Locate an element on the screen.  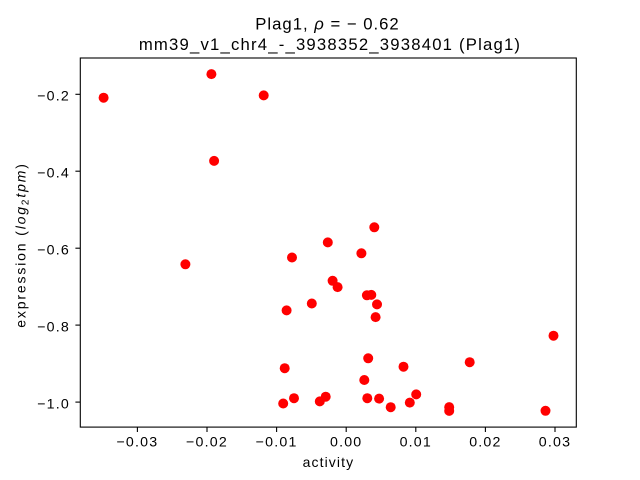
svg-text: −0.2 is located at coordinates (53, 97).